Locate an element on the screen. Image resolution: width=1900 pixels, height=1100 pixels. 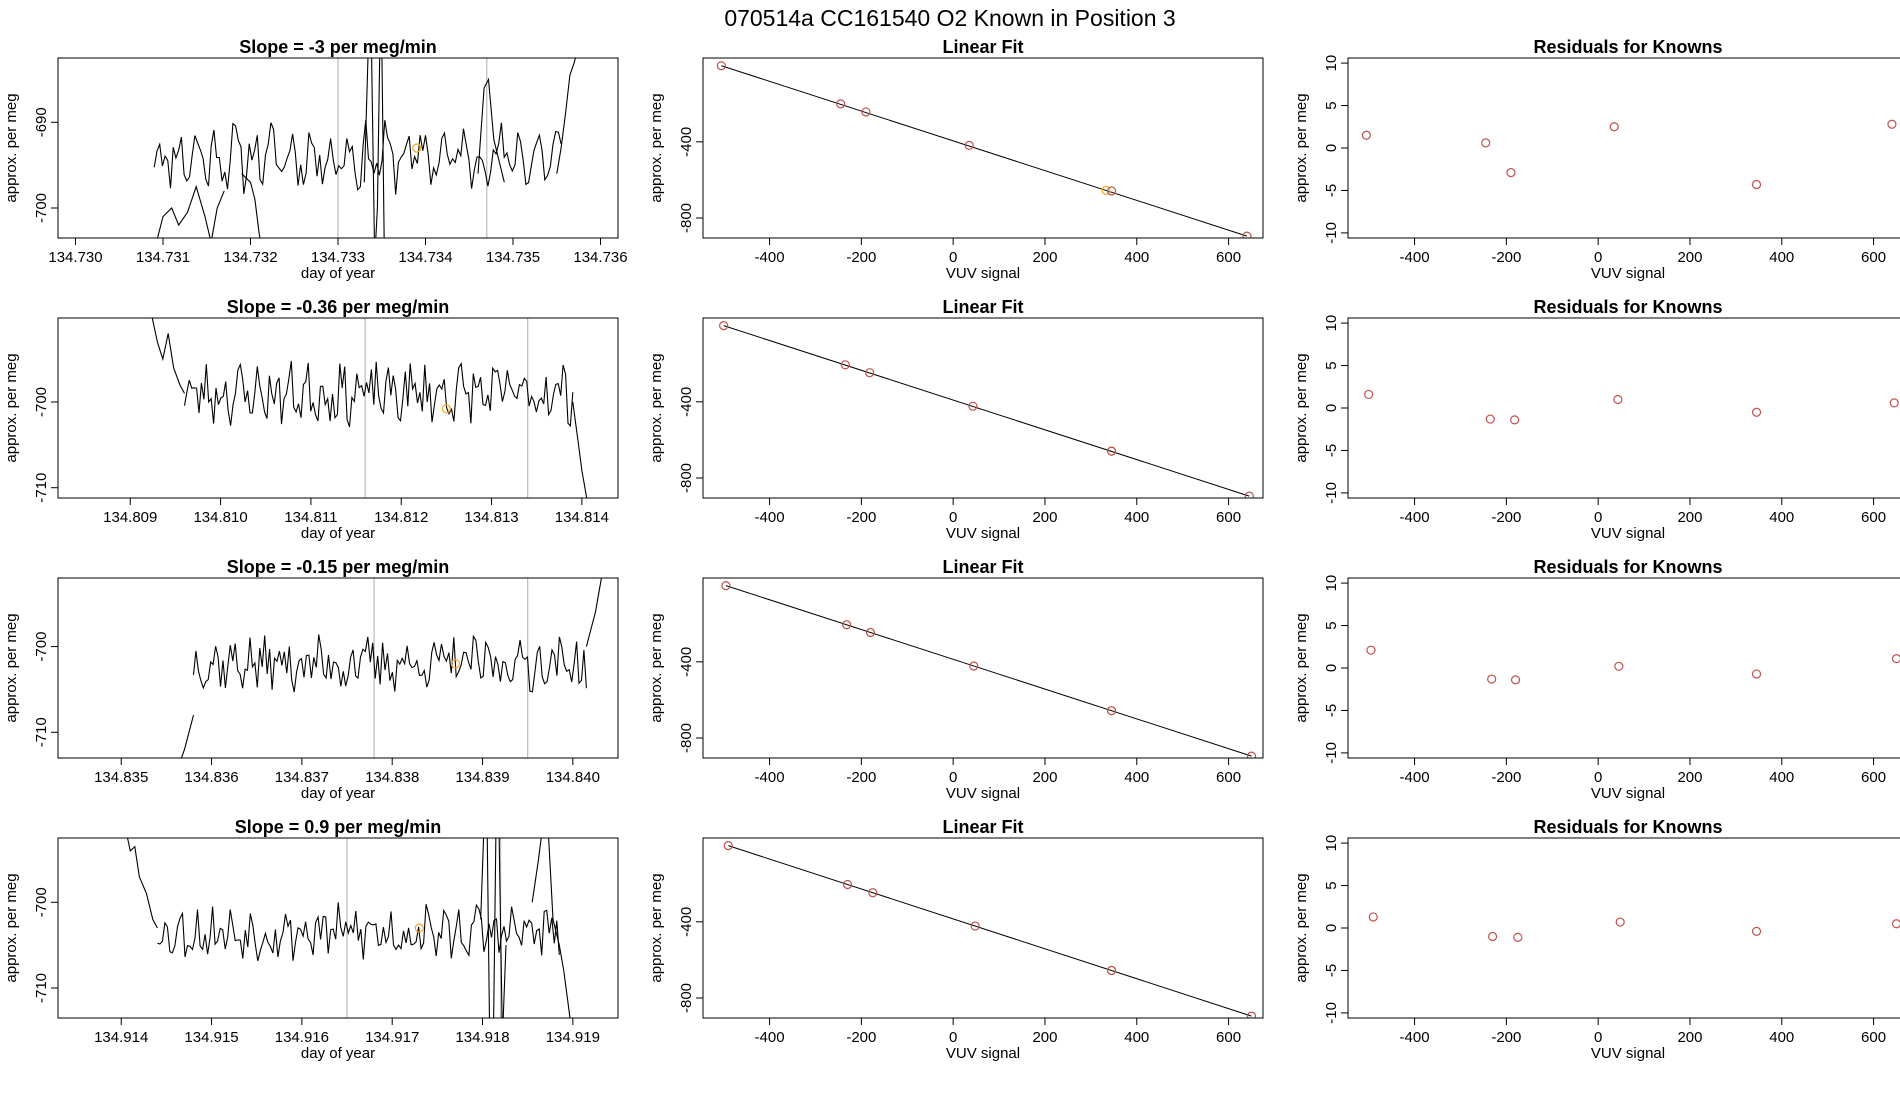
x-tick-label: 134.835 is located at coordinates (121, 777).